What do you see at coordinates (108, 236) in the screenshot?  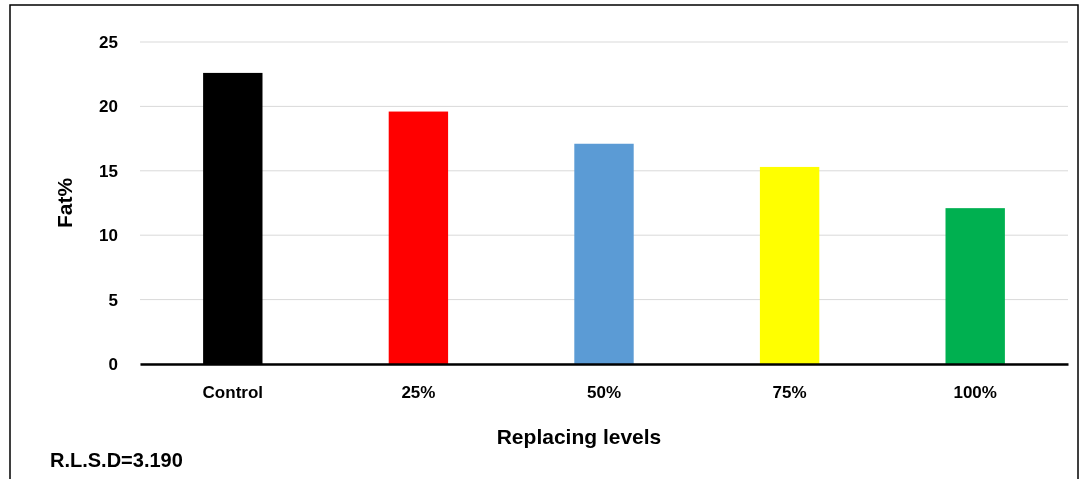 I see `y-tick-label: 10` at bounding box center [108, 236].